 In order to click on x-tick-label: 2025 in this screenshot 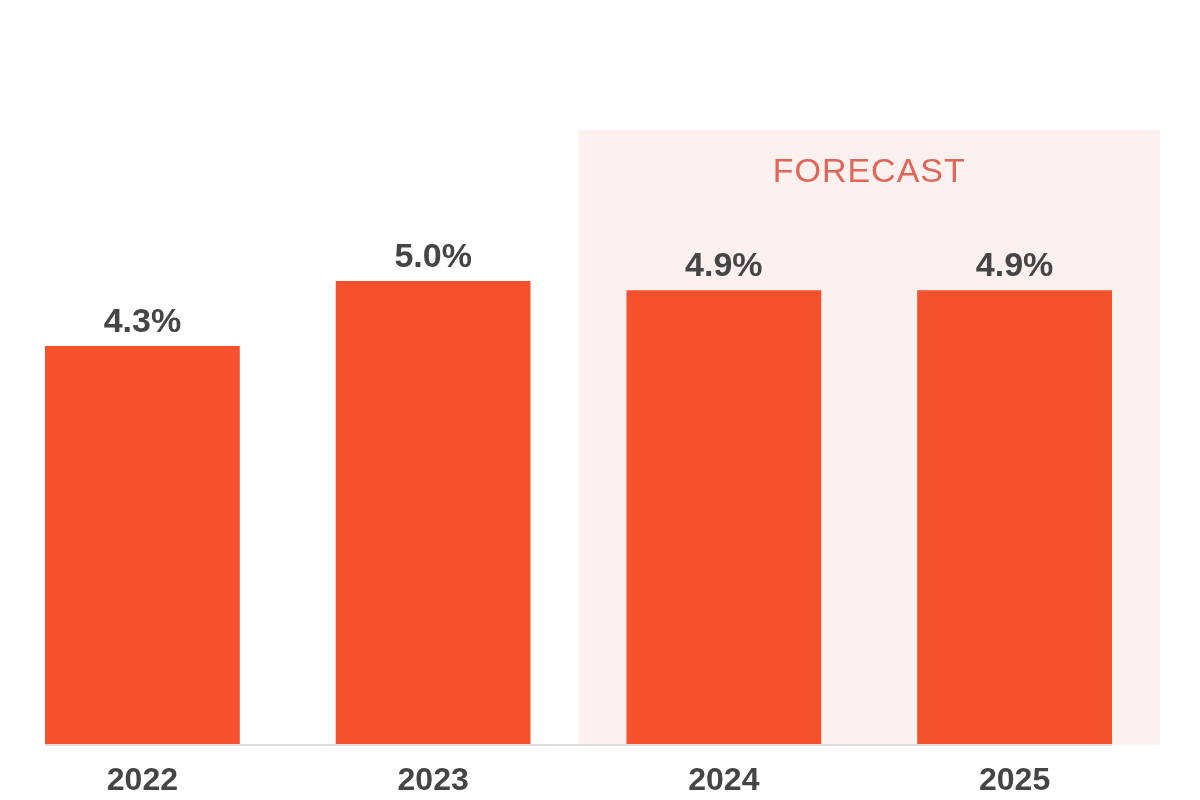, I will do `click(1015, 779)`.